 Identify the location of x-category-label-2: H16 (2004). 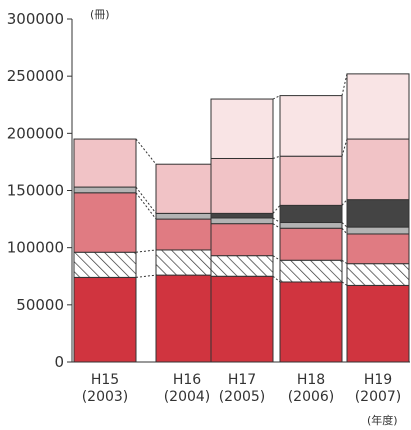
(187, 388).